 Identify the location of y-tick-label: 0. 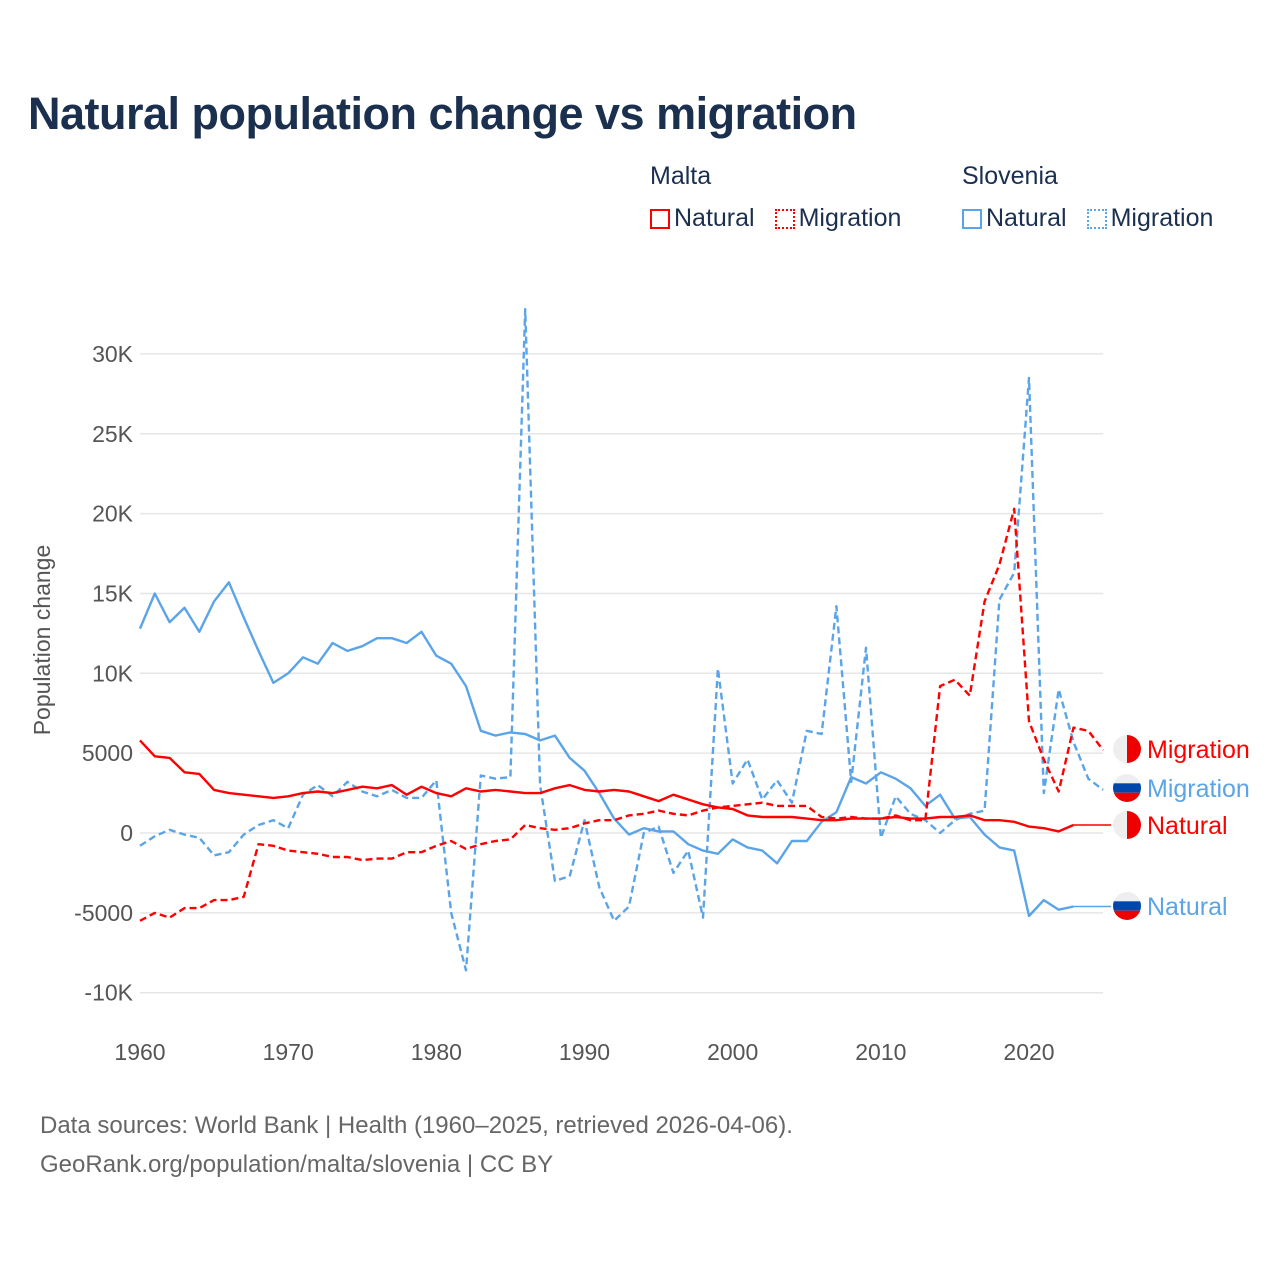
(126, 833).